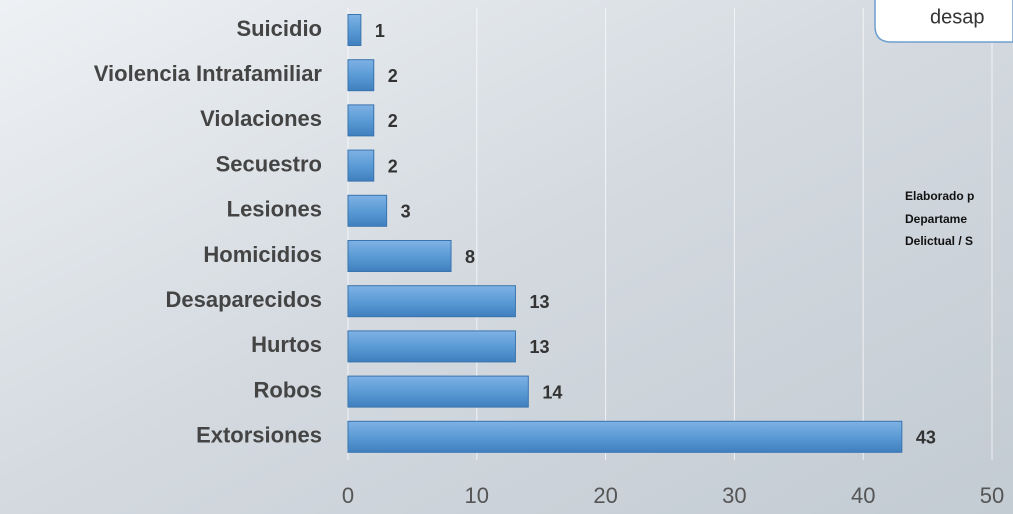 The height and width of the screenshot is (514, 1013). Describe the element at coordinates (259, 435) in the screenshot. I see `category-label: Extorsiones` at that location.